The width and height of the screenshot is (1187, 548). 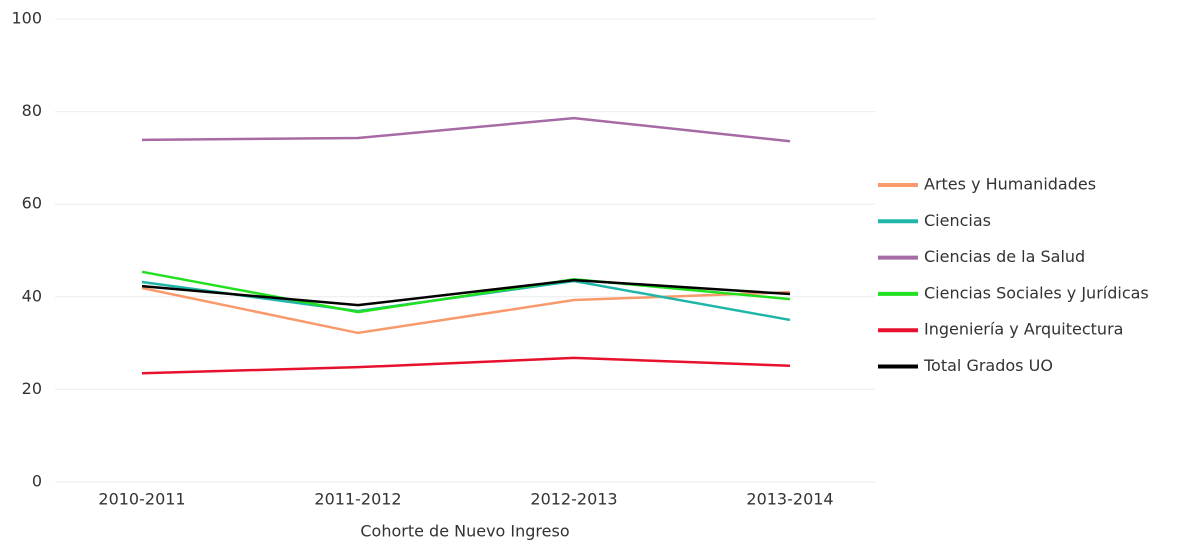 I want to click on legend-label: Ingeniería y Arquitectura, so click(x=1023, y=329).